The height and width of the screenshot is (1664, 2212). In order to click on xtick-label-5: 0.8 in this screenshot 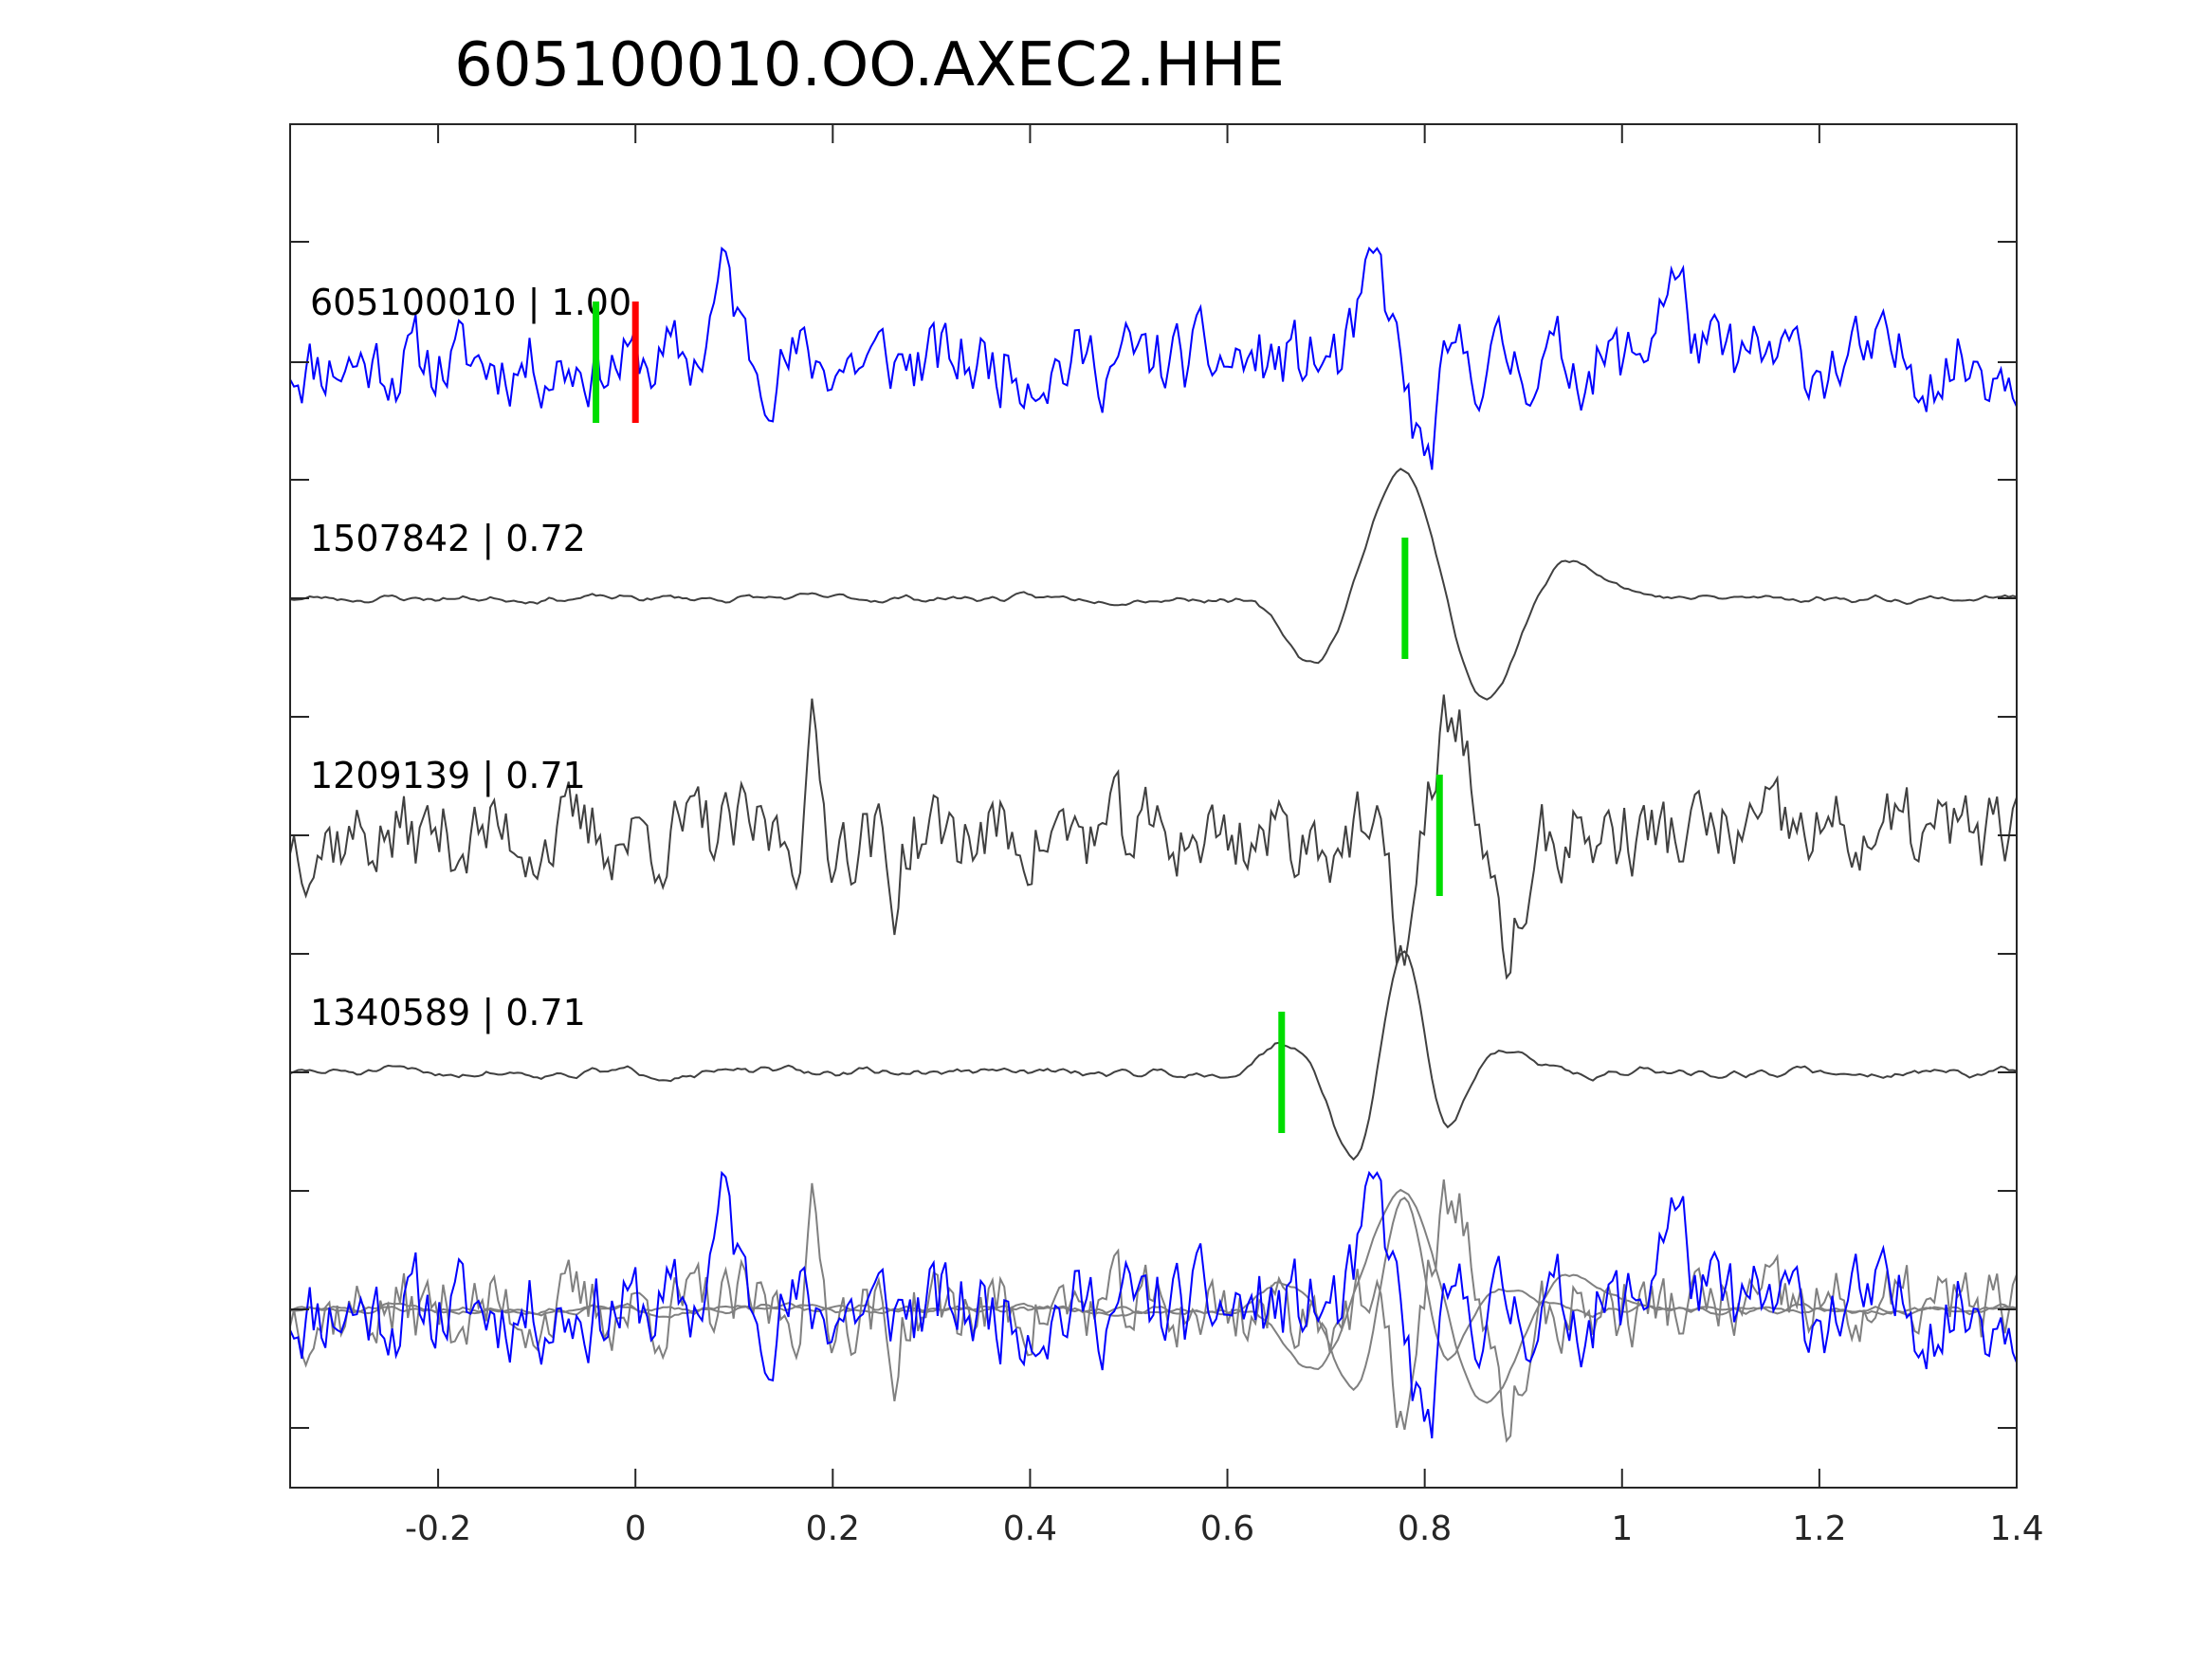, I will do `click(1425, 1528)`.